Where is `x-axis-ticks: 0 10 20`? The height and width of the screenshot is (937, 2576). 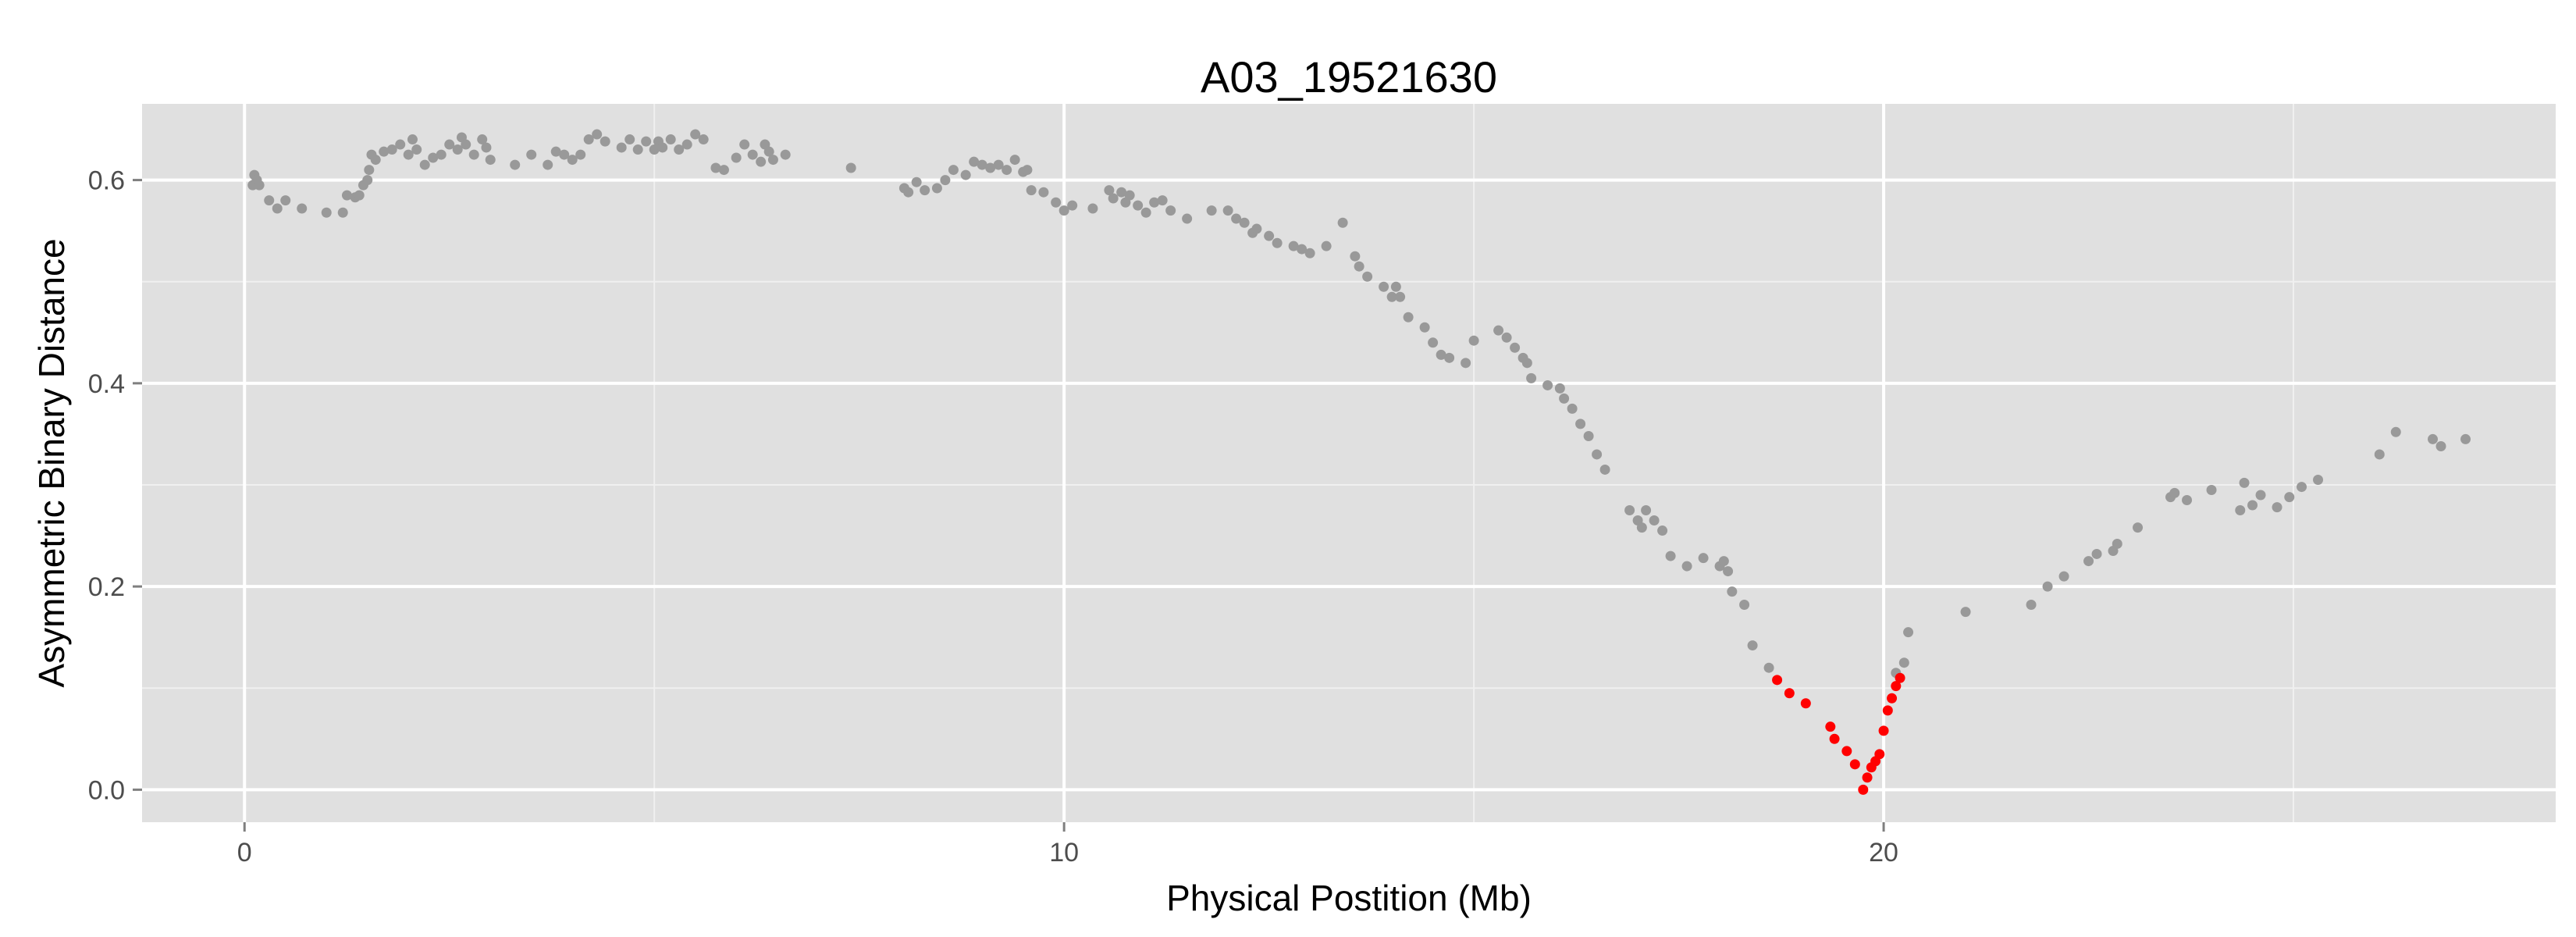
x-axis-ticks: 0 10 20 is located at coordinates (1067, 845).